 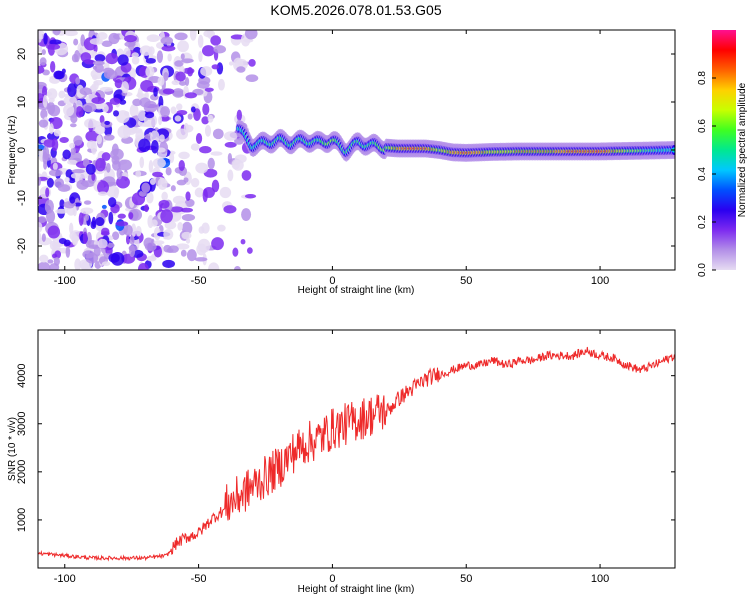 I want to click on x-tick-label: 50, so click(x=466, y=281).